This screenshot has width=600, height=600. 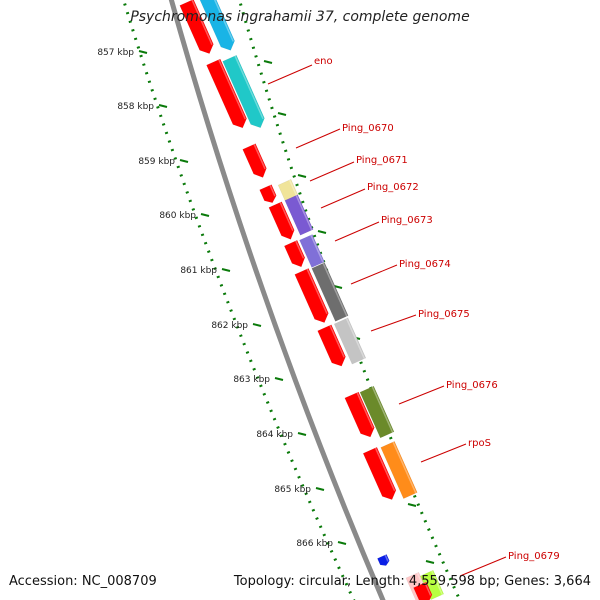 What do you see at coordinates (534, 556) in the screenshot?
I see `gene-label: Ping_0679` at bounding box center [534, 556].